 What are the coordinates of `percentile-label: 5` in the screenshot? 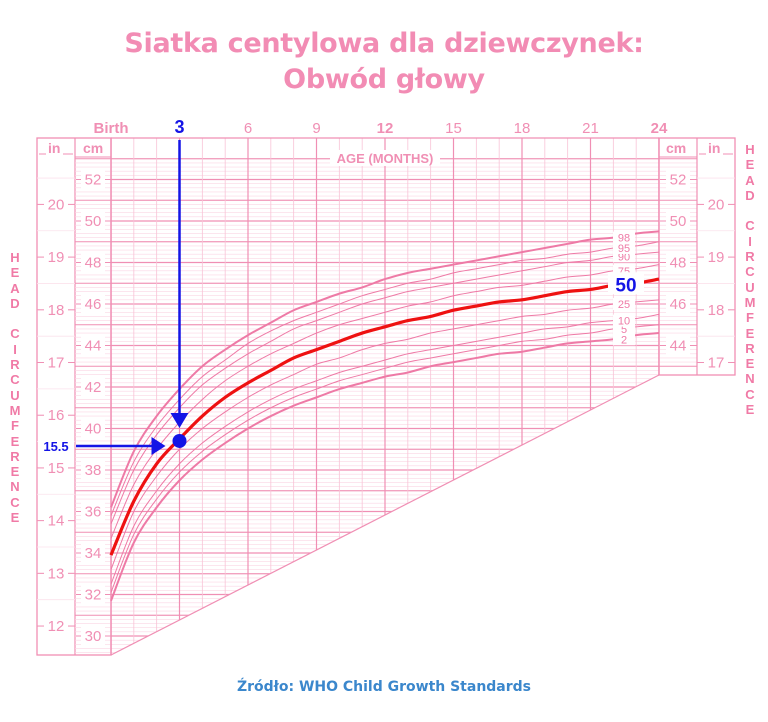 It's located at (624, 330).